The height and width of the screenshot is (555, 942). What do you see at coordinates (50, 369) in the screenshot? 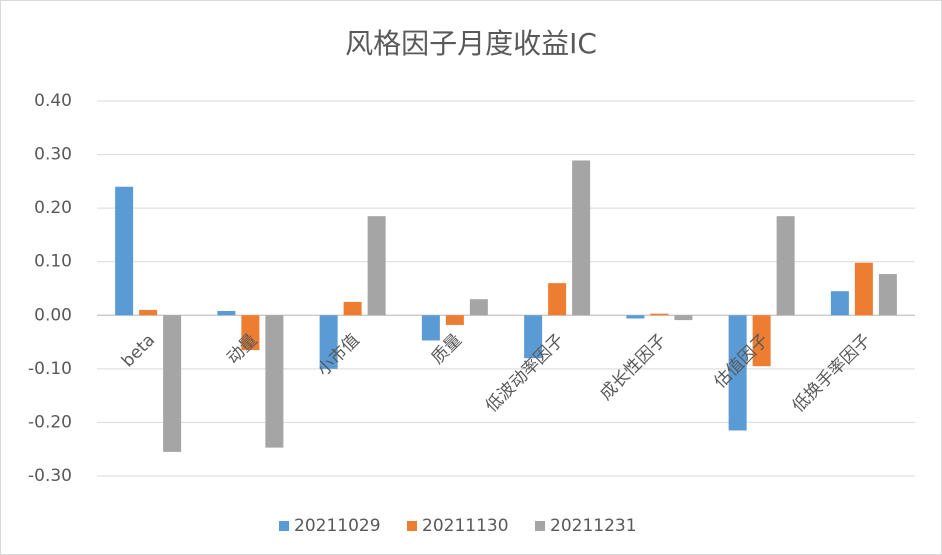
I see `y-tick-label: -0.10` at bounding box center [50, 369].